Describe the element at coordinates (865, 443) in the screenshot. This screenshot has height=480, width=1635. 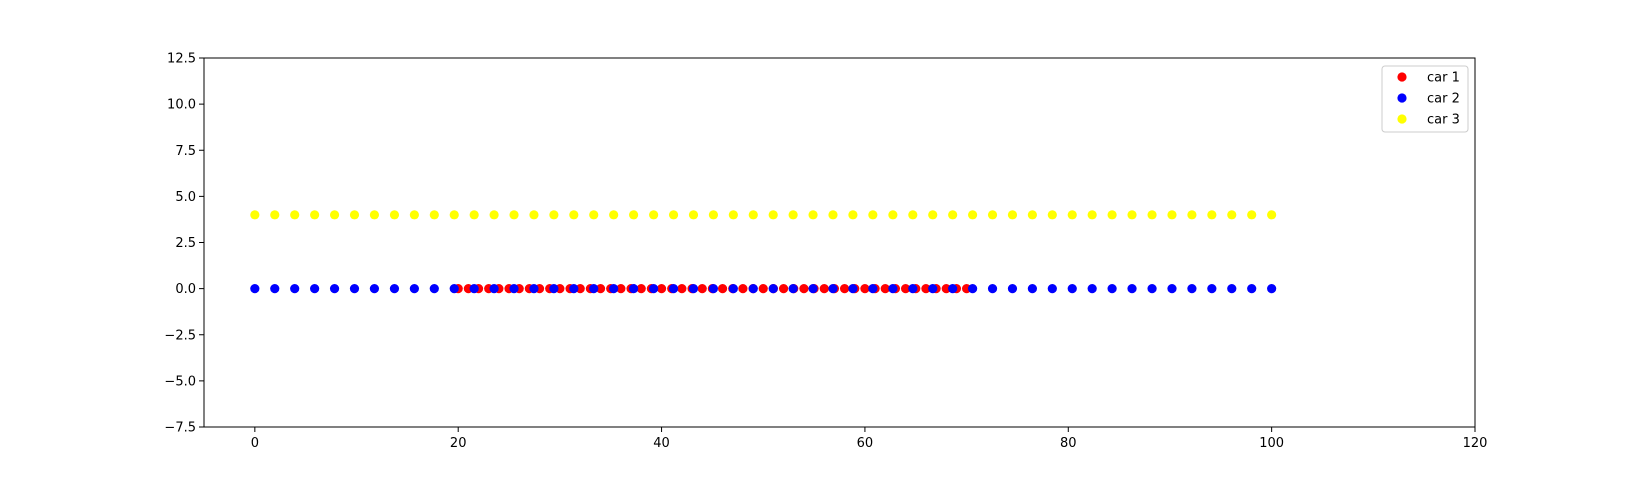
I see `x-tick-label: 60` at that location.